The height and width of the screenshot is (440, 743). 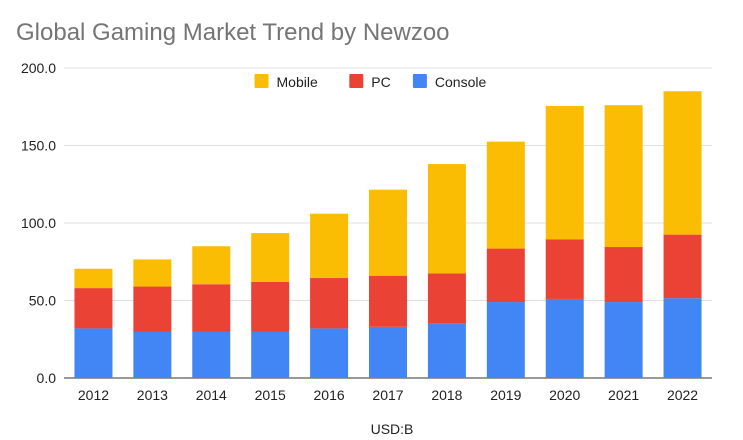 What do you see at coordinates (682, 338) in the screenshot?
I see `bar-console-2022` at bounding box center [682, 338].